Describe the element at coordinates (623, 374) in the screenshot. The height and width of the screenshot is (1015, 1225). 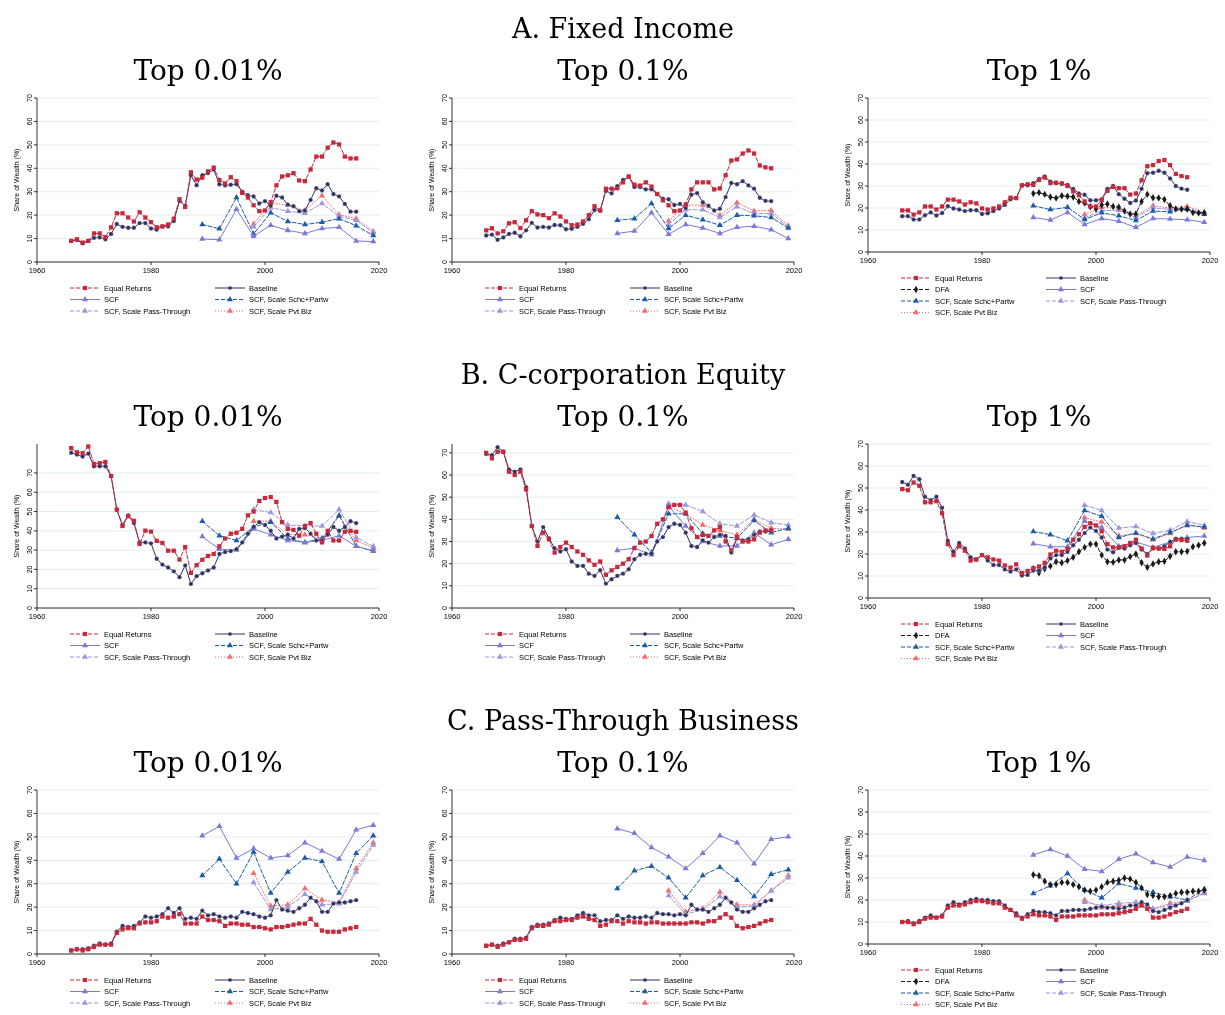
I see `chart-subtitle: B. C-corporation Equity` at that location.